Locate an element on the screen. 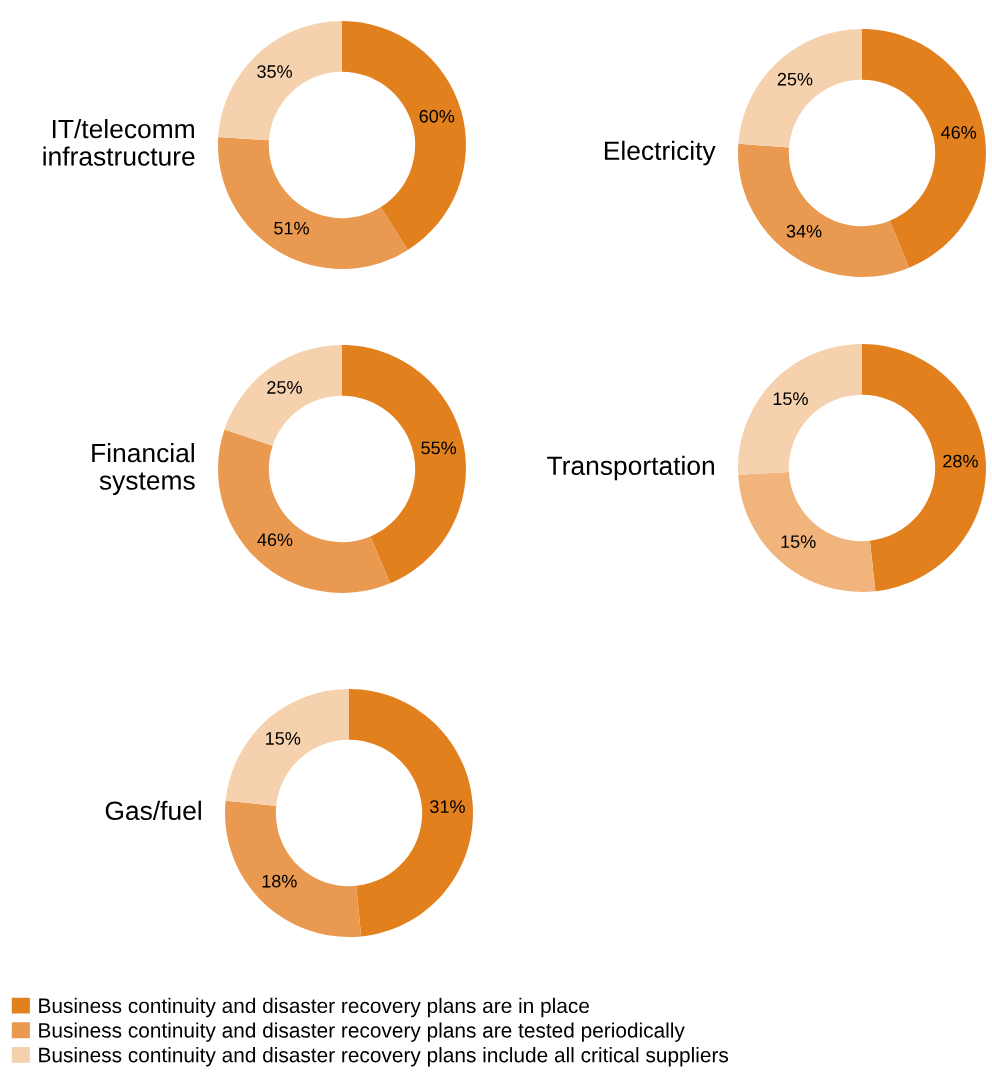  text: IT/telecomm infrastructure is located at coordinates (119, 142).